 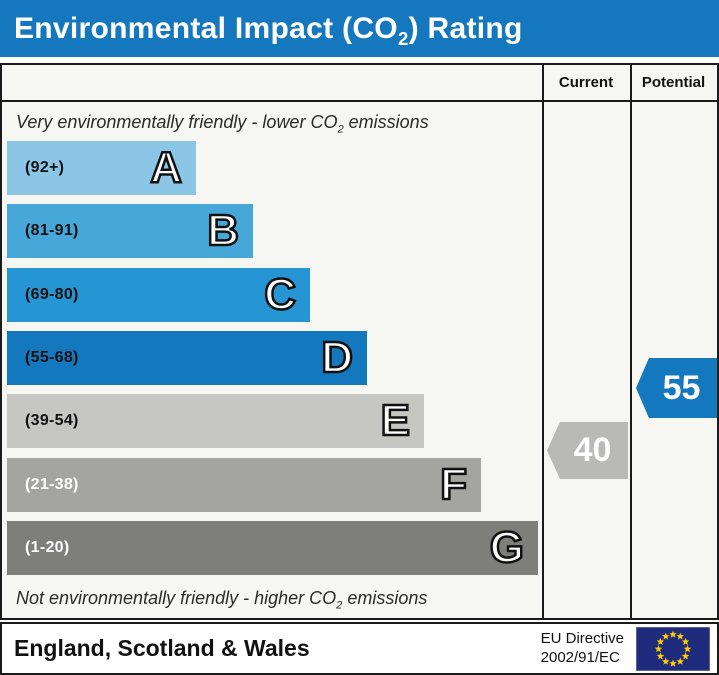 I want to click on band-c-bar: (69-80) C, so click(x=158, y=295).